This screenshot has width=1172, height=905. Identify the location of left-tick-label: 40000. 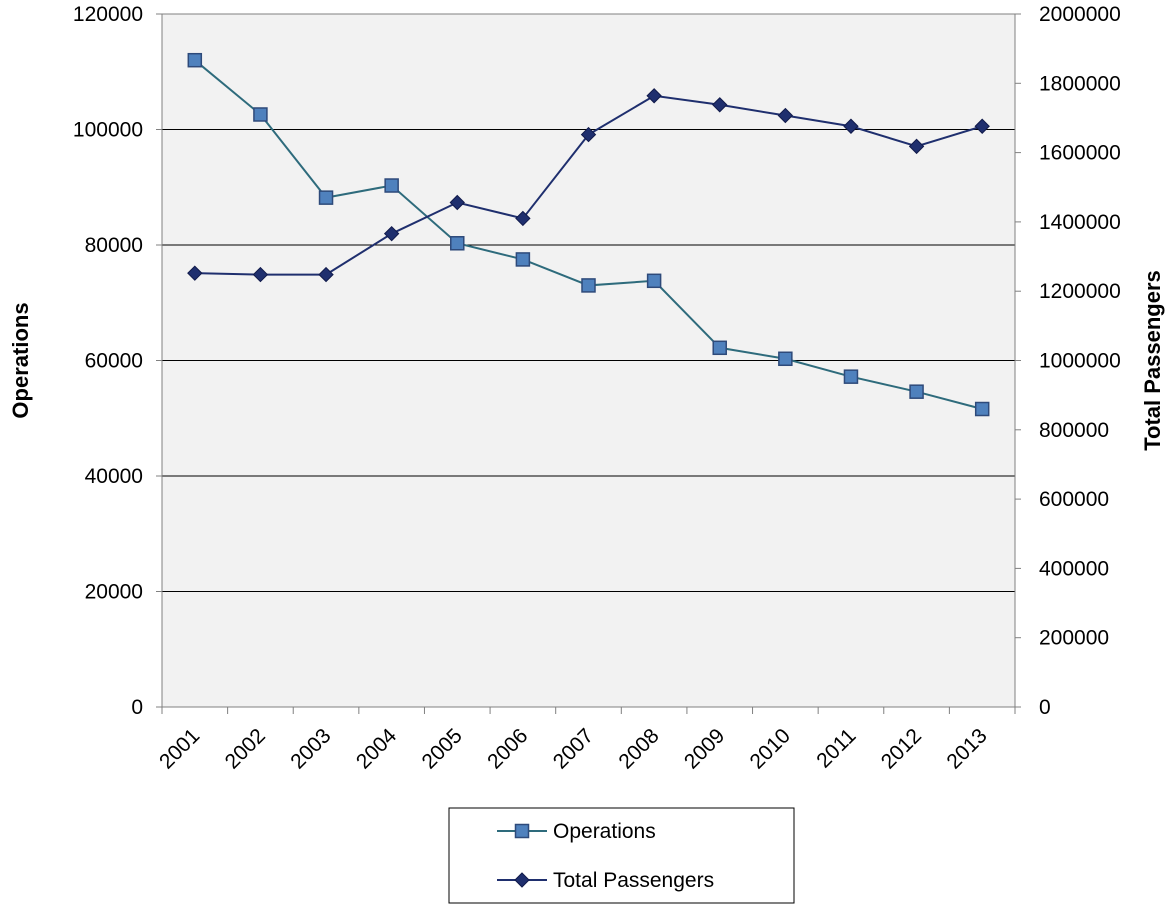
(114, 476).